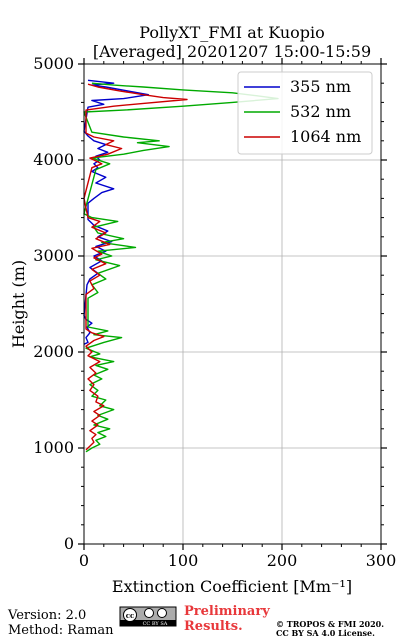 The image size is (400, 640). What do you see at coordinates (381, 560) in the screenshot?
I see `x-tick-label: 300` at bounding box center [381, 560].